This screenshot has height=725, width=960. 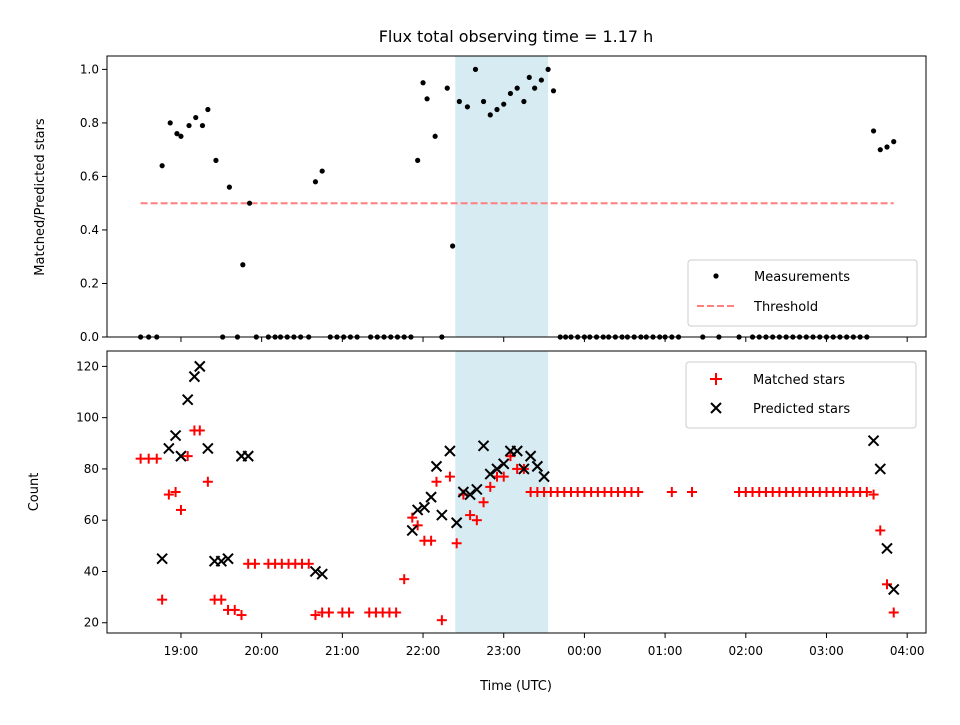 I want to click on y-tick-label: 0.0, so click(x=89, y=337).